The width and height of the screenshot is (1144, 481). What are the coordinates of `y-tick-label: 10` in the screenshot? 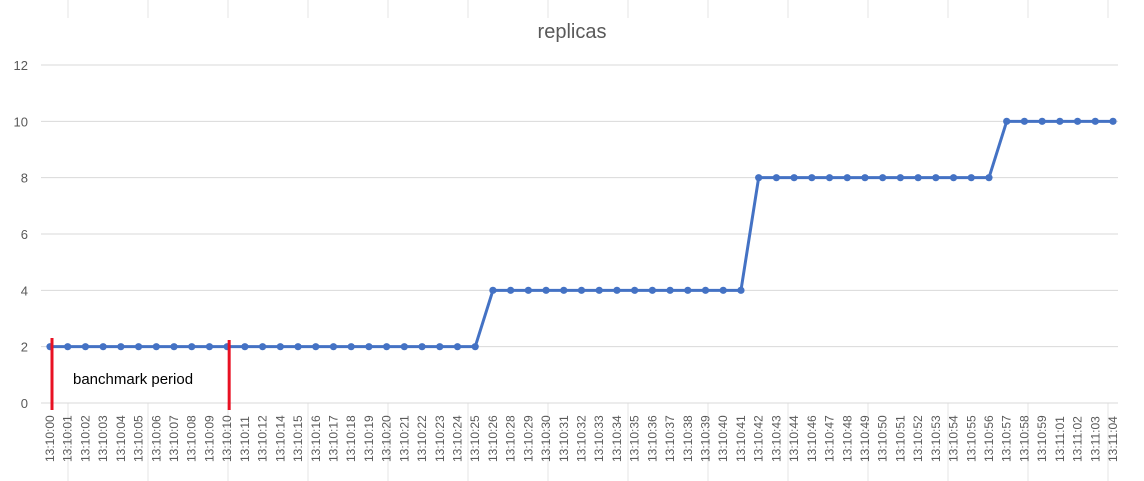 It's located at (21, 121).